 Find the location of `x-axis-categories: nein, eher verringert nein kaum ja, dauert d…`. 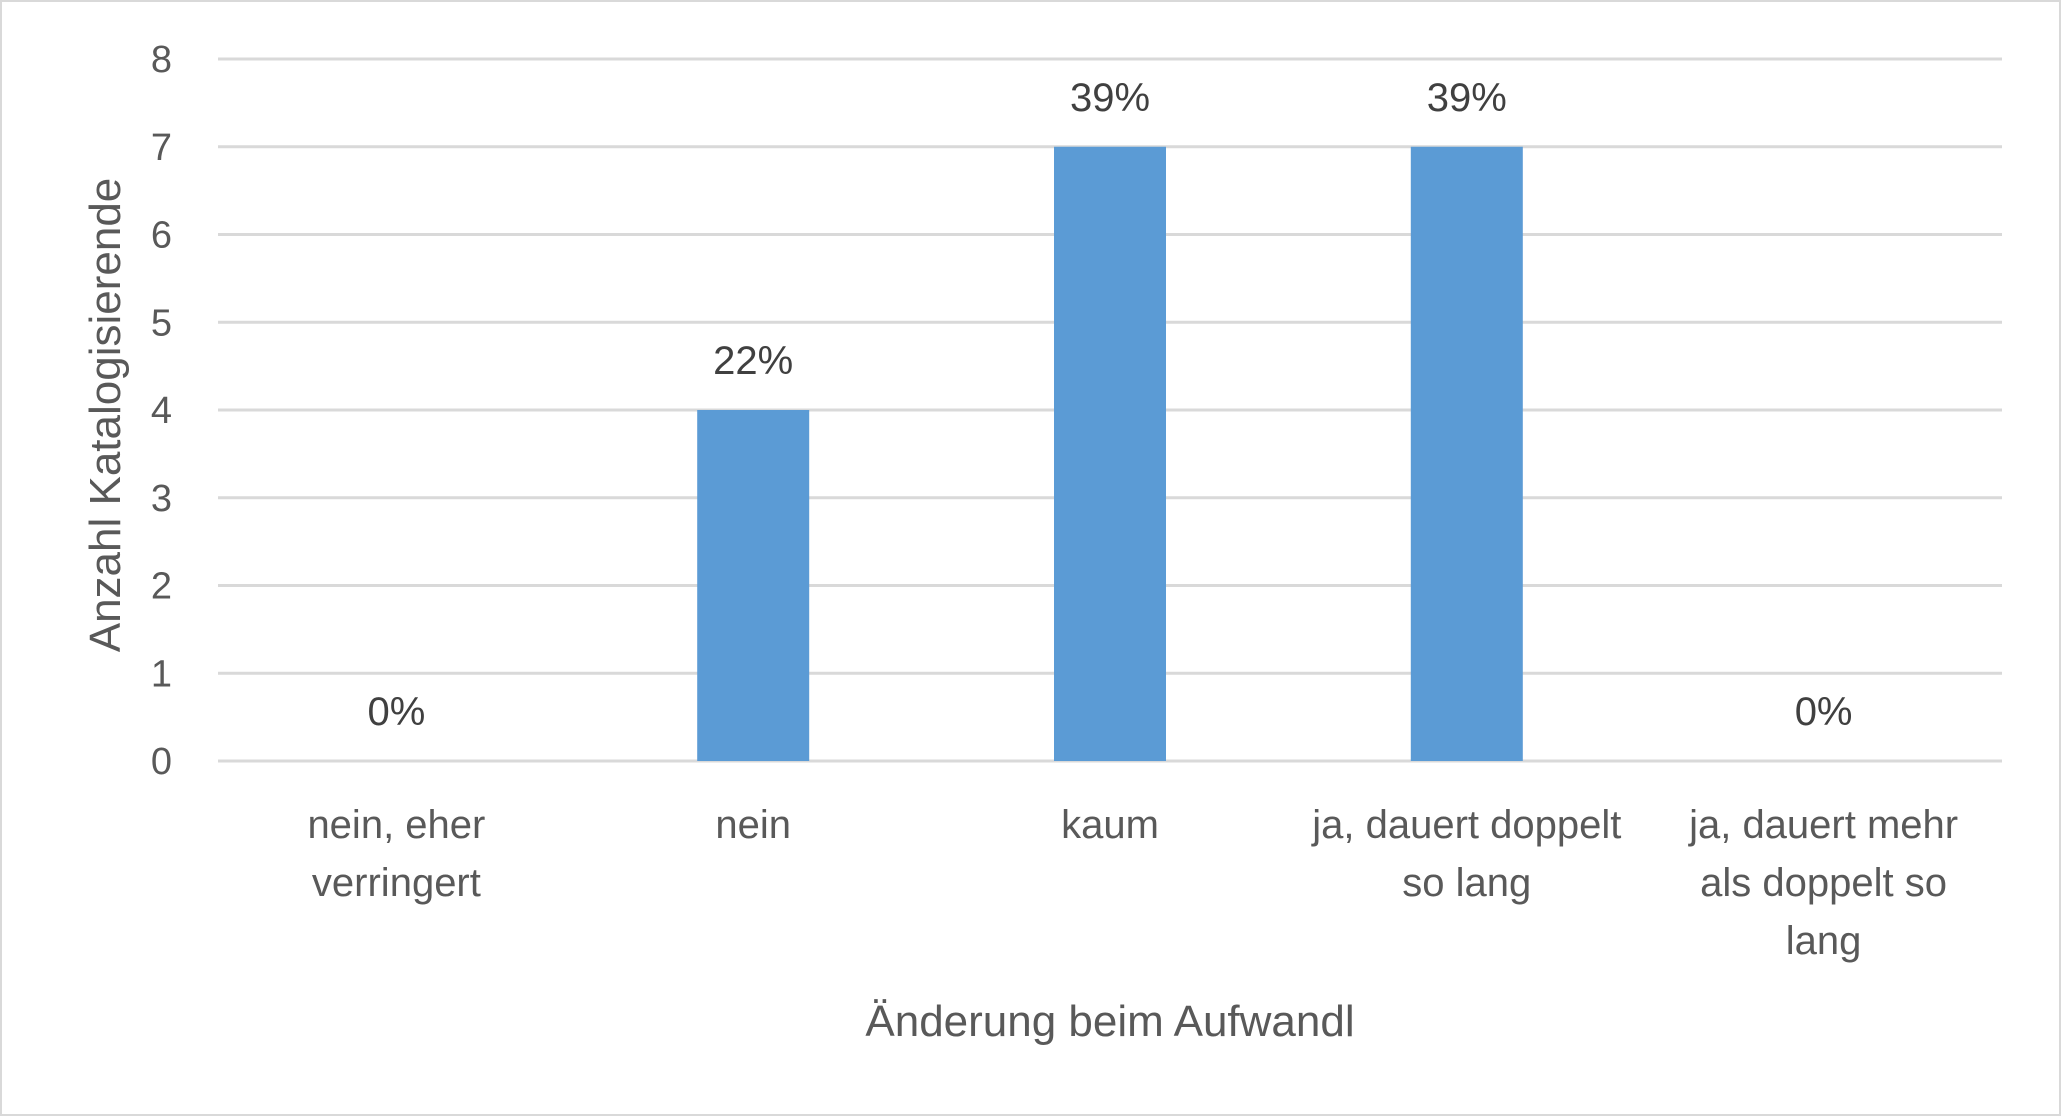

x-axis-categories: nein, eher verringert nein kaum ja, dauert d… is located at coordinates (1132, 883).